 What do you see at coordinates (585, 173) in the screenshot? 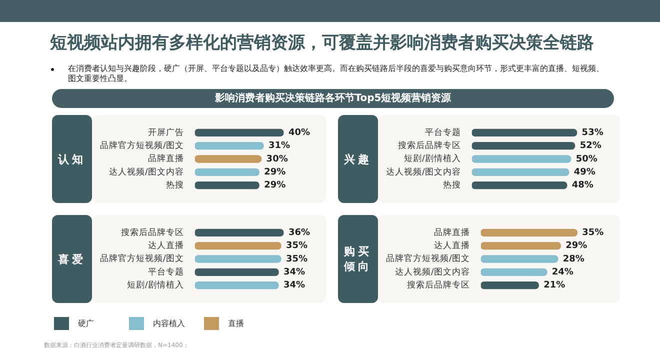
I see `data-label: 49%` at bounding box center [585, 173].